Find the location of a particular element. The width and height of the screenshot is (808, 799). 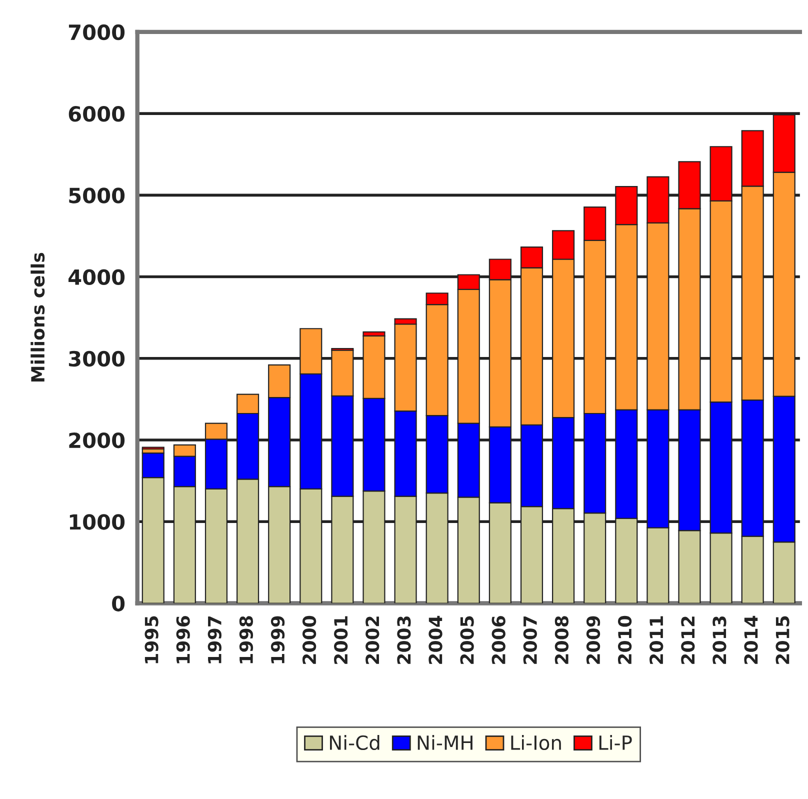

x-tick-label: 1997 is located at coordinates (215, 640).